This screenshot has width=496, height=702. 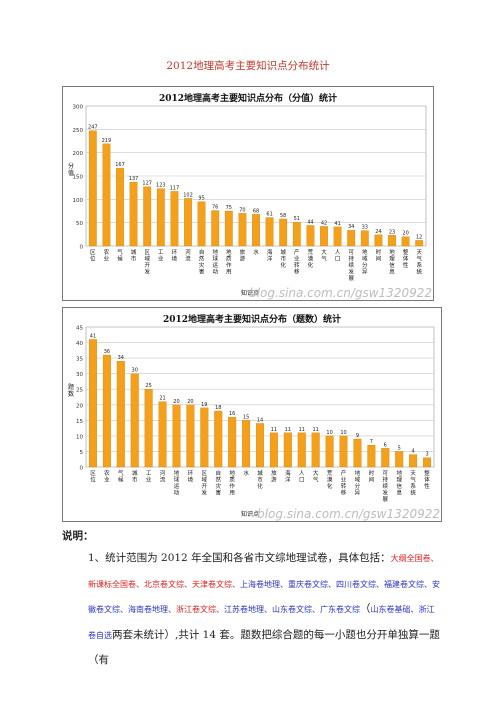 I want to click on x-tick-label-char: 移, so click(x=344, y=493).